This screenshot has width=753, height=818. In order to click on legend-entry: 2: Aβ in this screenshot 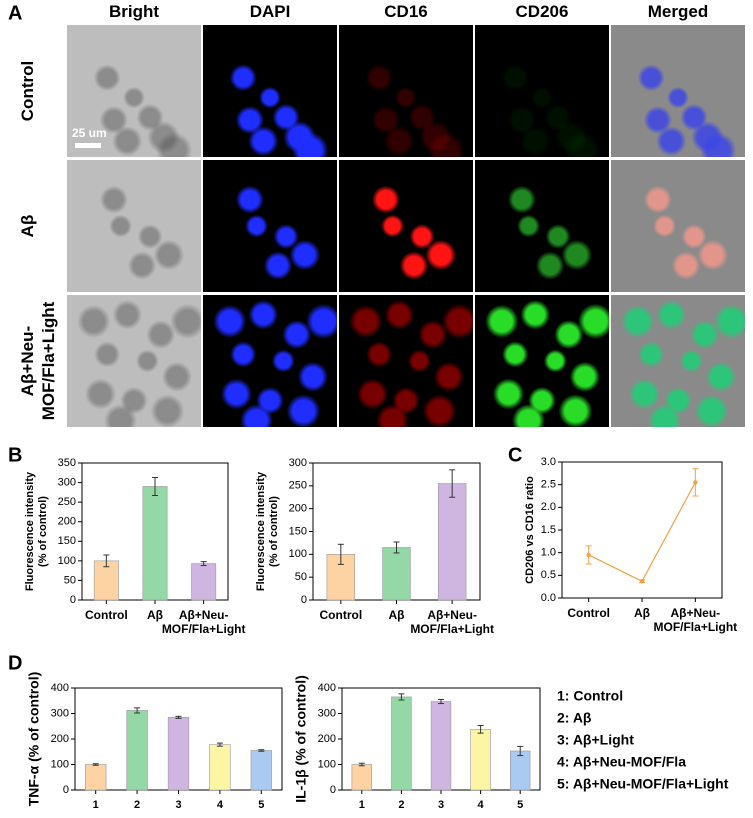, I will do `click(574, 718)`.